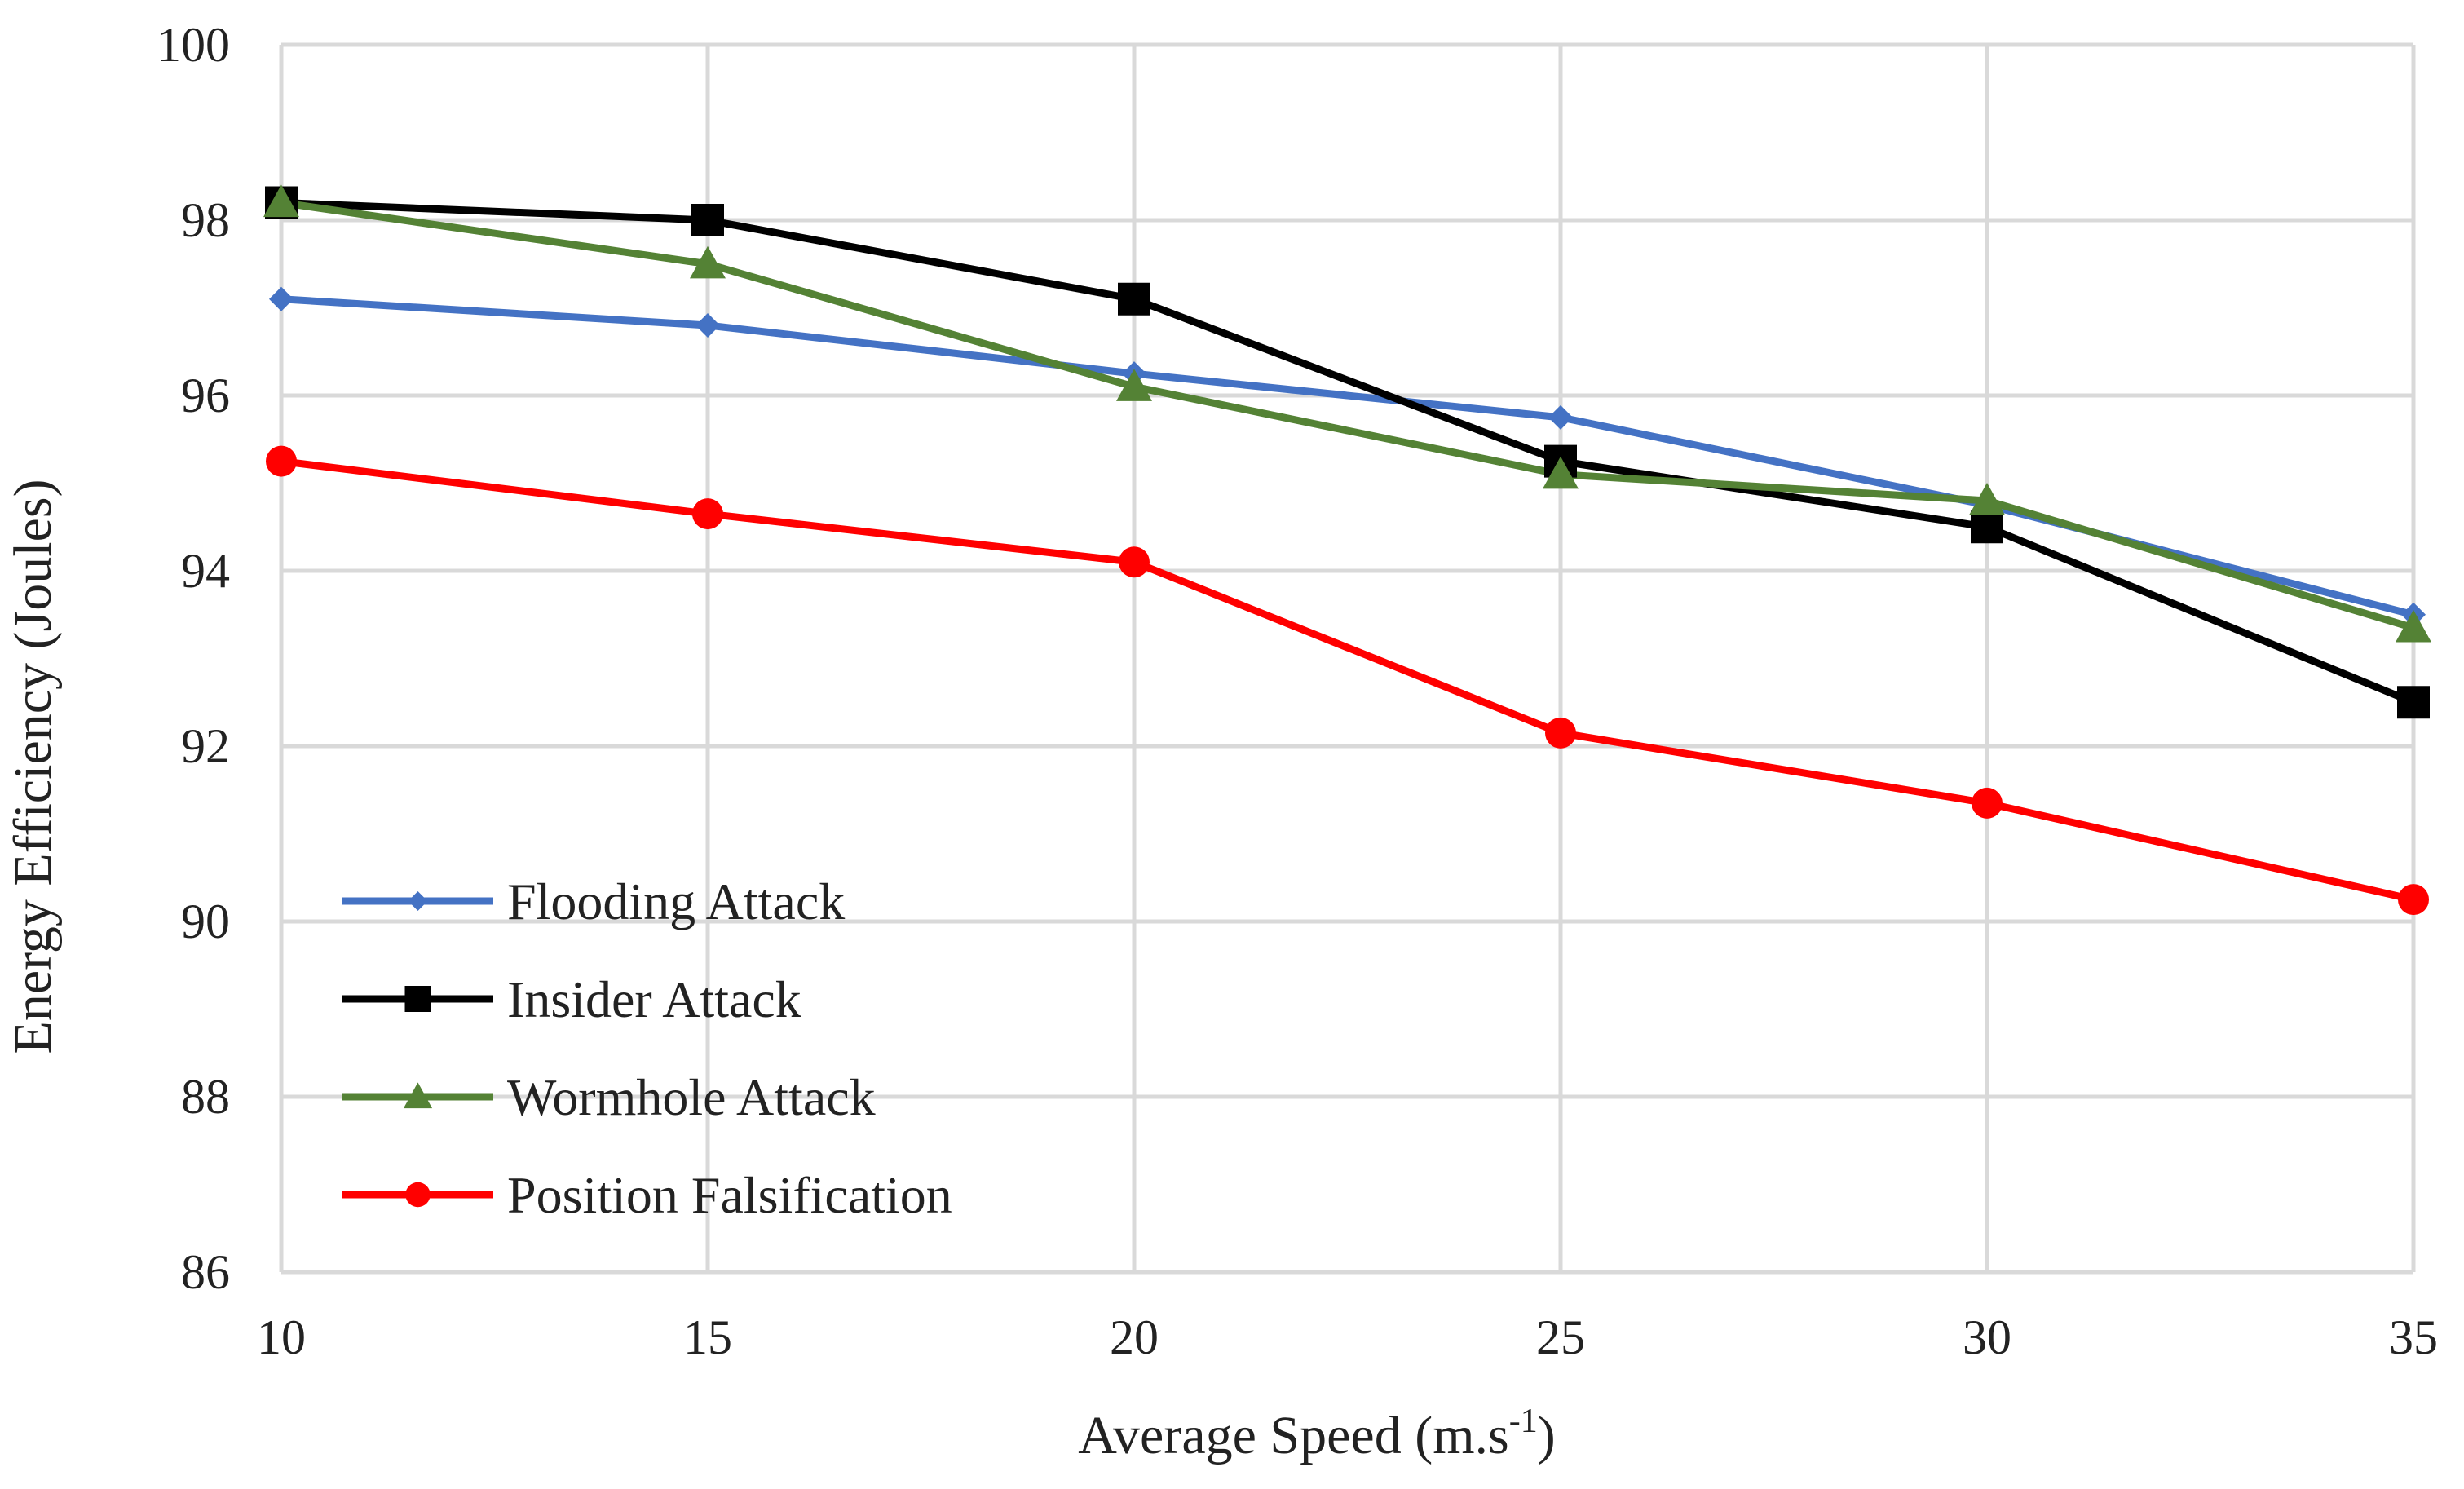 The width and height of the screenshot is (2464, 1489). I want to click on y-tick-label: 90, so click(205, 922).